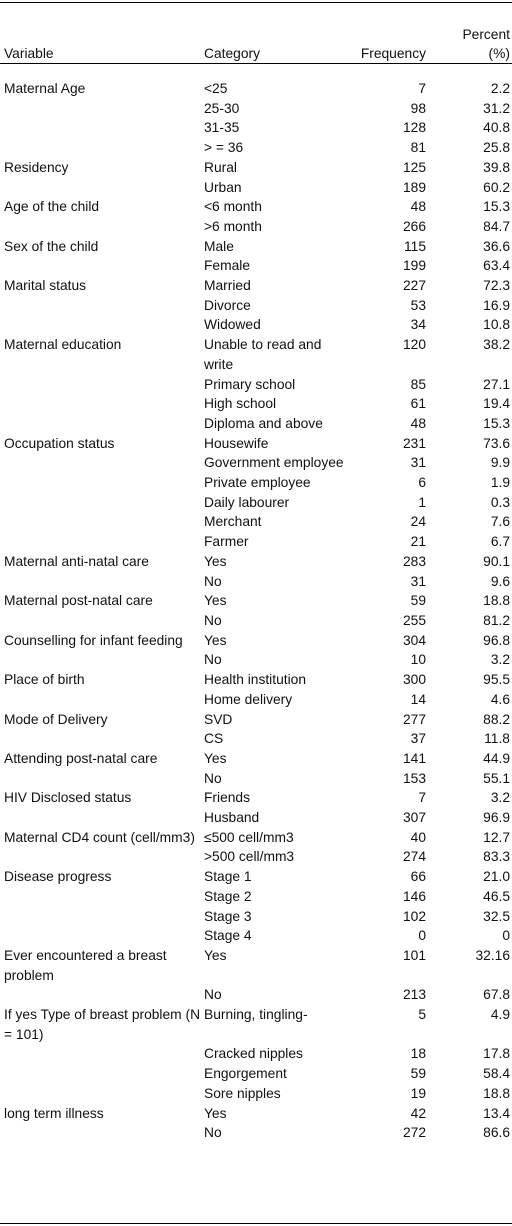  Describe the element at coordinates (240, 404) in the screenshot. I see `cell-category: High school` at that location.